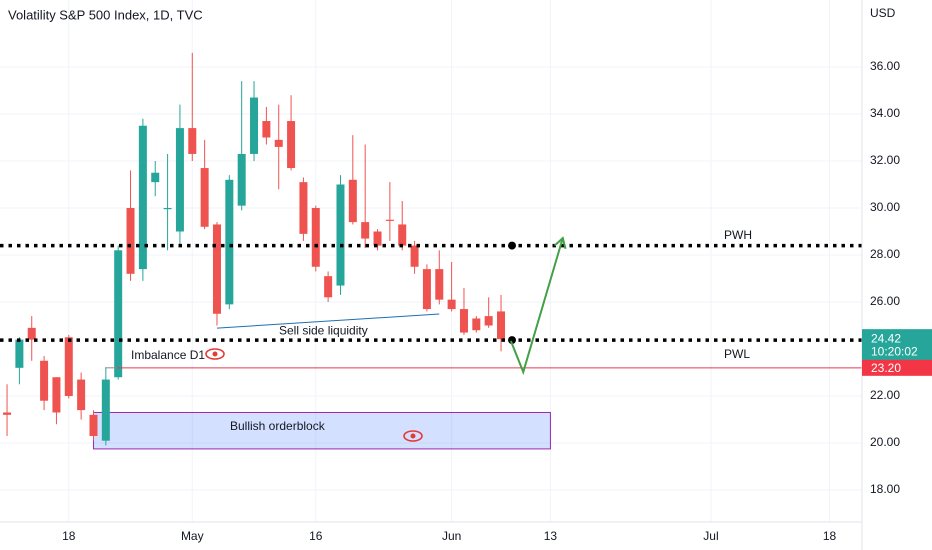 This screenshot has height=550, width=932. I want to click on liquidity-label: Sell side liquidity, so click(323, 330).